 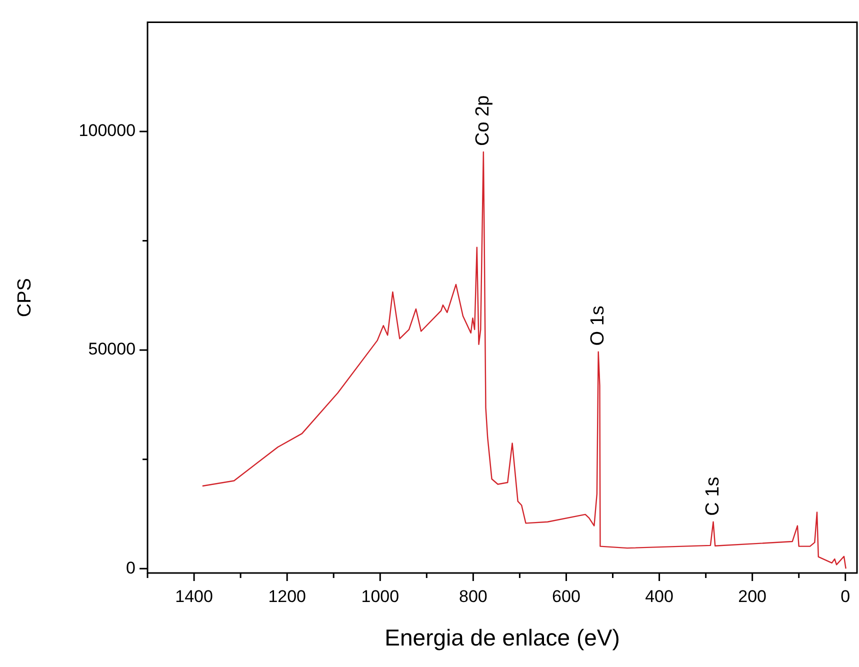 I want to click on y-axis-title: CPS, so click(x=25, y=298).